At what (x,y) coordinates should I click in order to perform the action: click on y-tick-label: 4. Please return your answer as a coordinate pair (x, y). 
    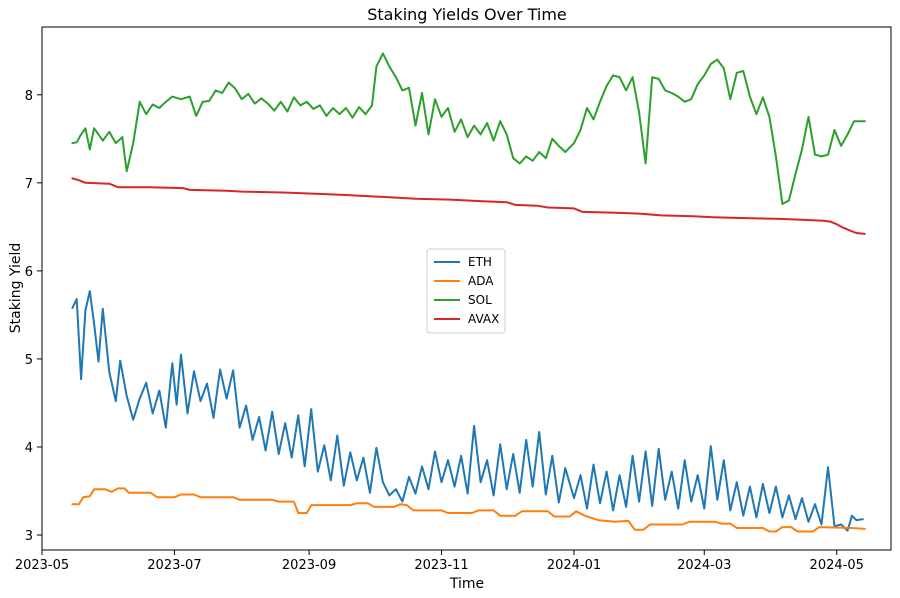
    Looking at the image, I should click on (29, 448).